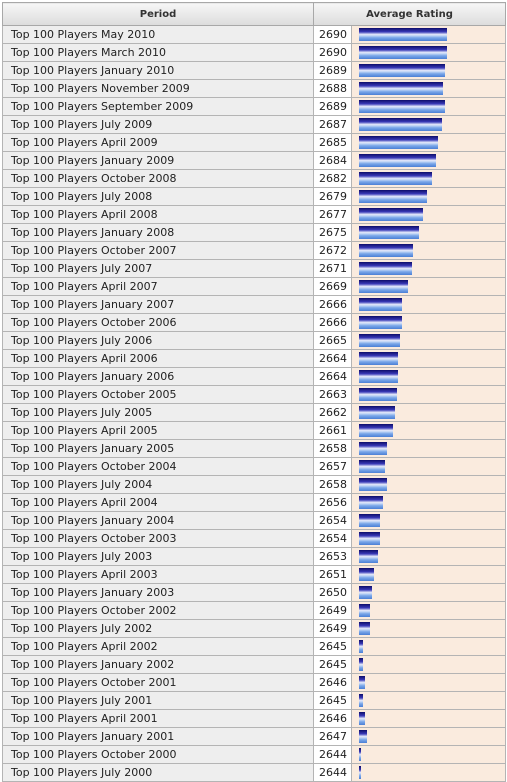 The width and height of the screenshot is (507, 782). I want to click on period-label: Top 100 Players July 2002, so click(158, 628).